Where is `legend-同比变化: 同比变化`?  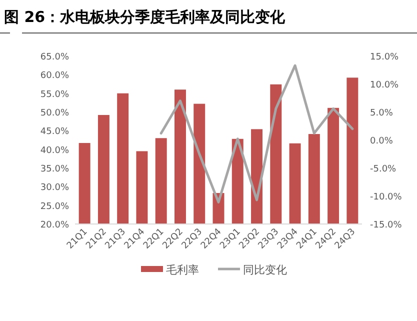
legend-同比变化: 同比变化 is located at coordinates (252, 270).